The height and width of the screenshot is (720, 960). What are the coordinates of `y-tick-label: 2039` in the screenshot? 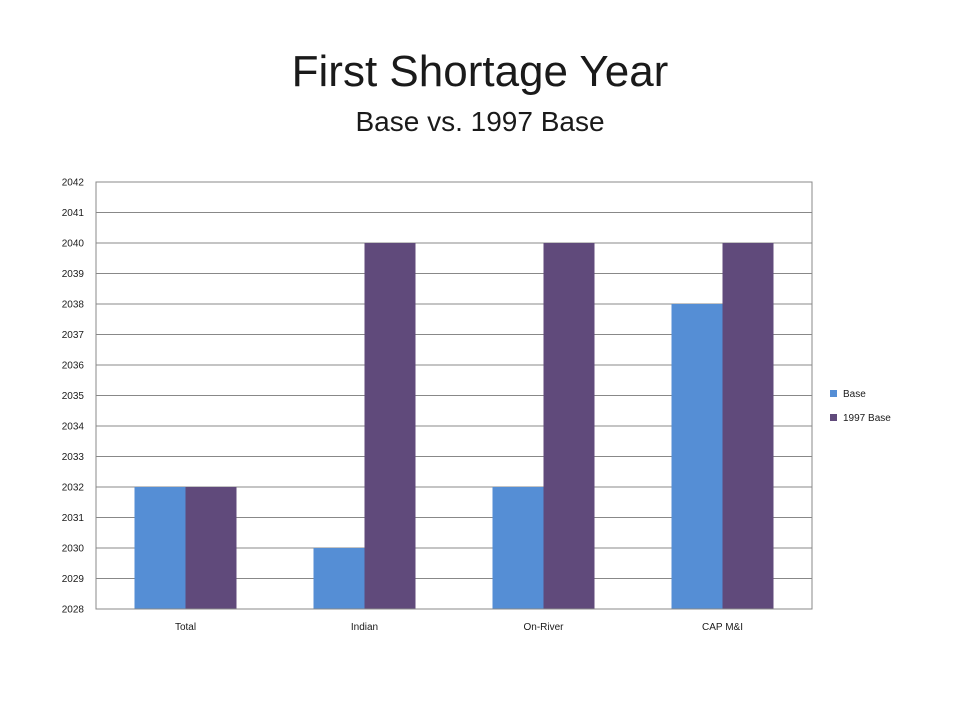 It's located at (73, 274).